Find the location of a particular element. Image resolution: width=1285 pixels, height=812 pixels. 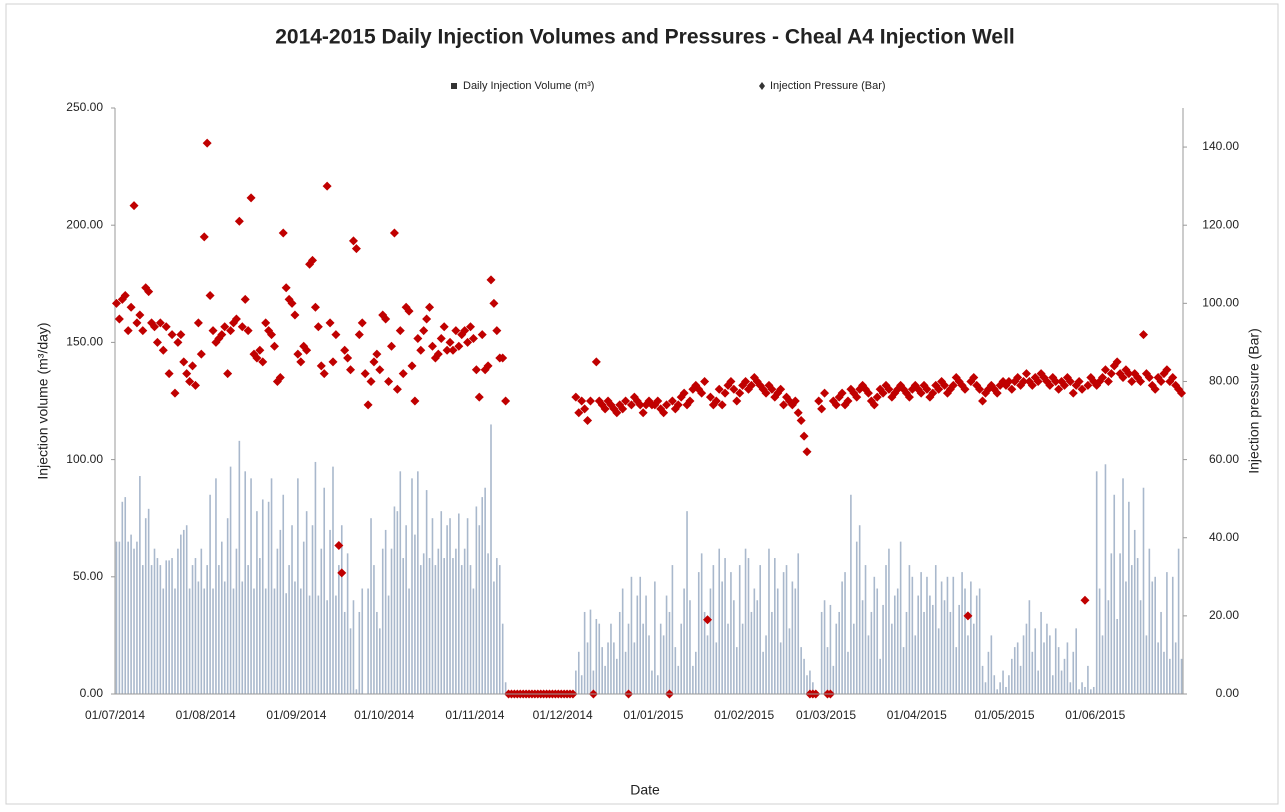

y-tick-label: 250.00 is located at coordinates (84, 107).